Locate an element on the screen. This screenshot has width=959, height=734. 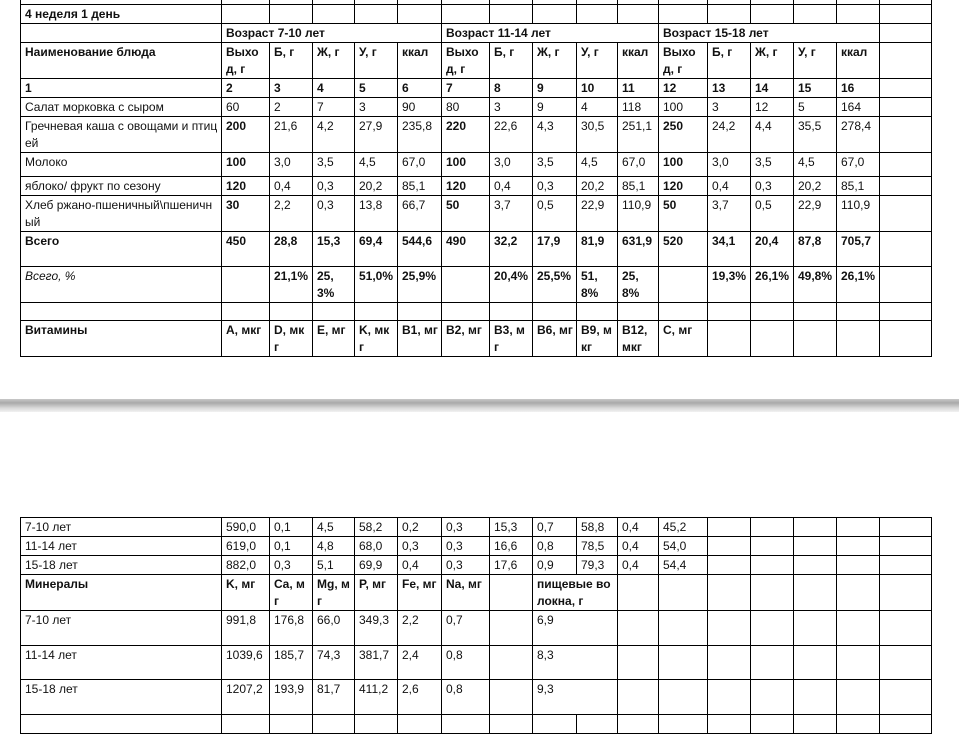
dish-value: 4,3 is located at coordinates (554, 134).